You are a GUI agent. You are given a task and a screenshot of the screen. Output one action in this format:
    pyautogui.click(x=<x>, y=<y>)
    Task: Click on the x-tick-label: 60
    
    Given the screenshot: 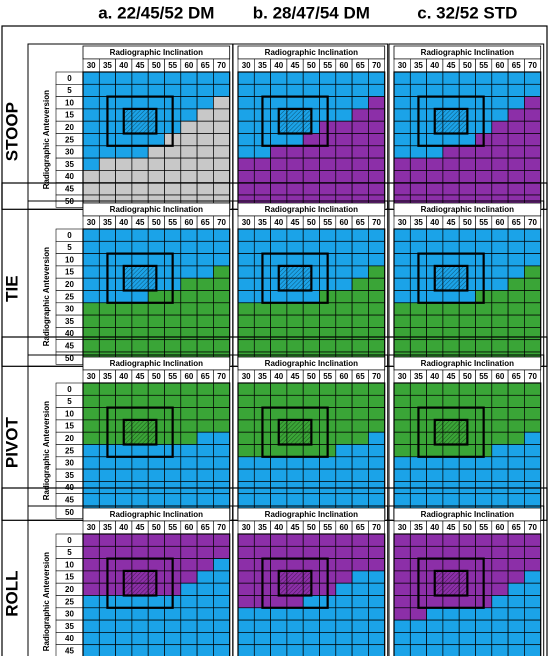 What is the action you would take?
    pyautogui.click(x=343, y=376)
    